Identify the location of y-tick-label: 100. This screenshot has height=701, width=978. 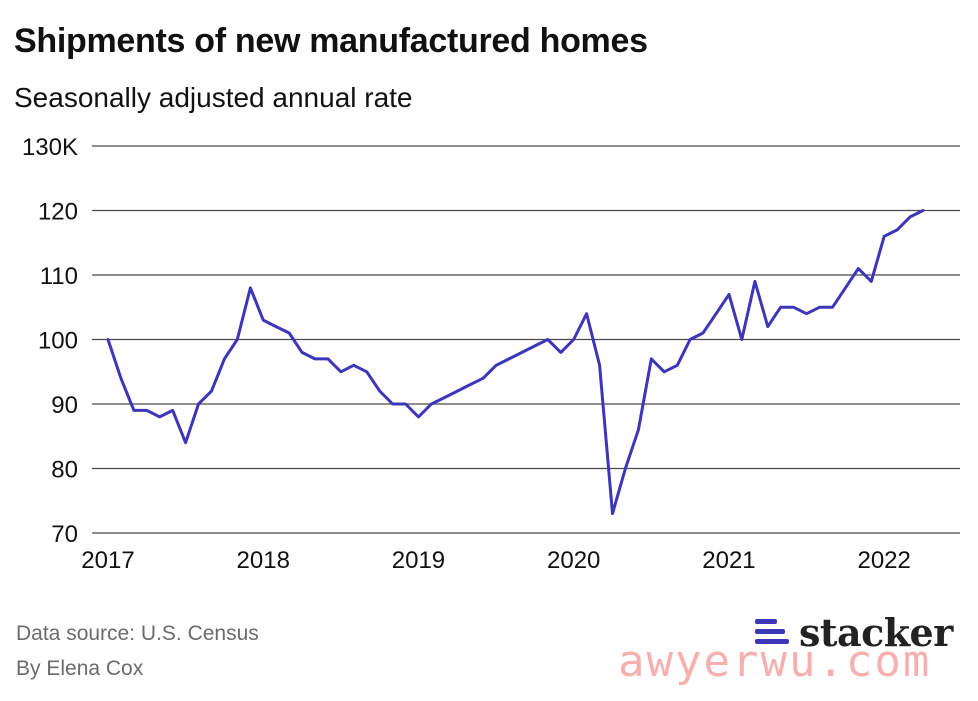
(58, 341).